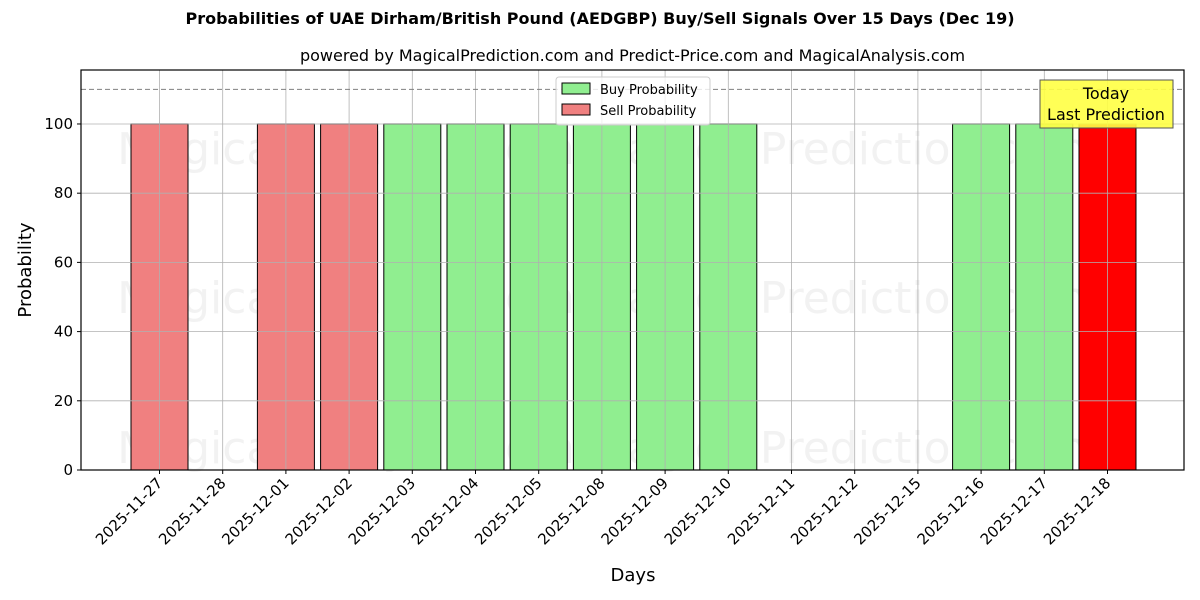 The height and width of the screenshot is (600, 1200). I want to click on legend-buy-swatch, so click(576, 88).